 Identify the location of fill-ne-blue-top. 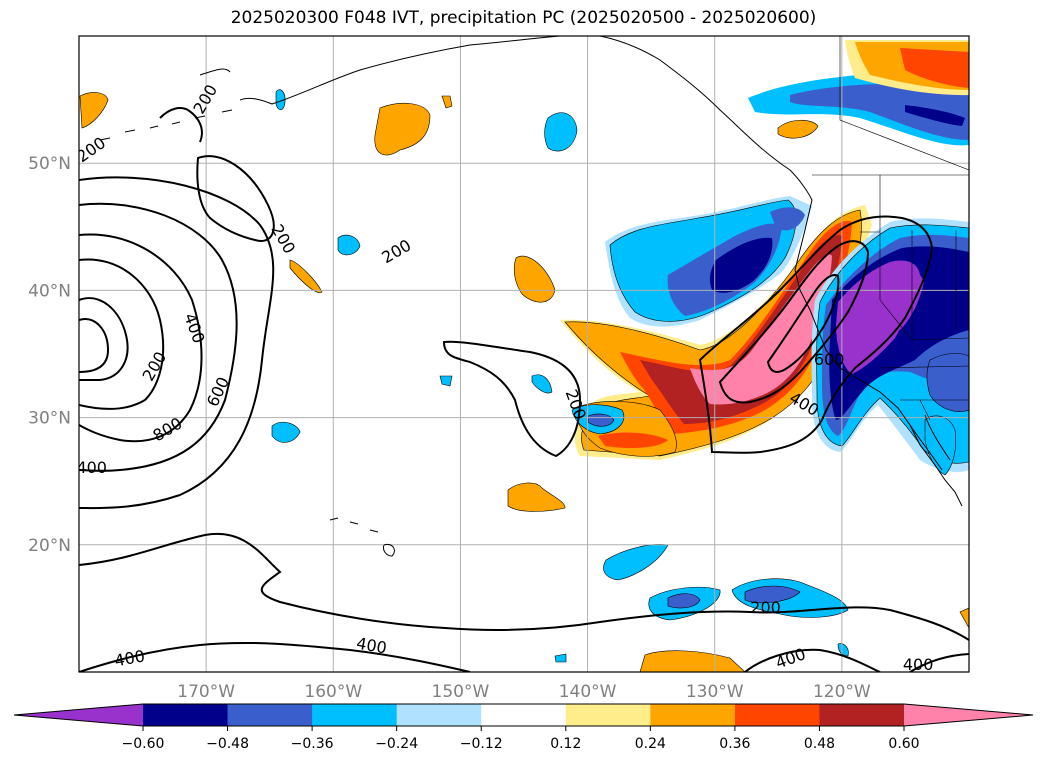
(787, 219).